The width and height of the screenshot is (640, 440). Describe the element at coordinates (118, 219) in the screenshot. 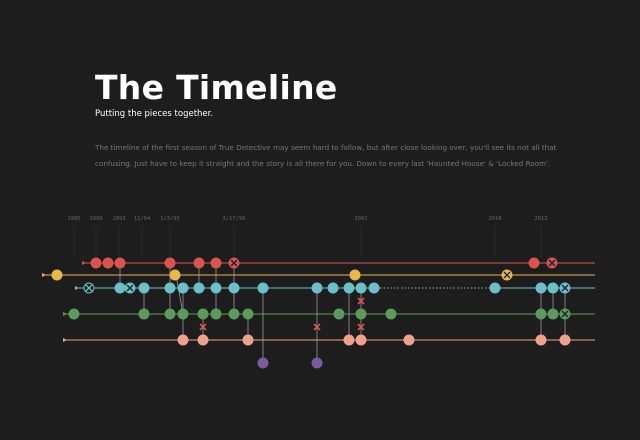

I see `year-label: 1993` at that location.